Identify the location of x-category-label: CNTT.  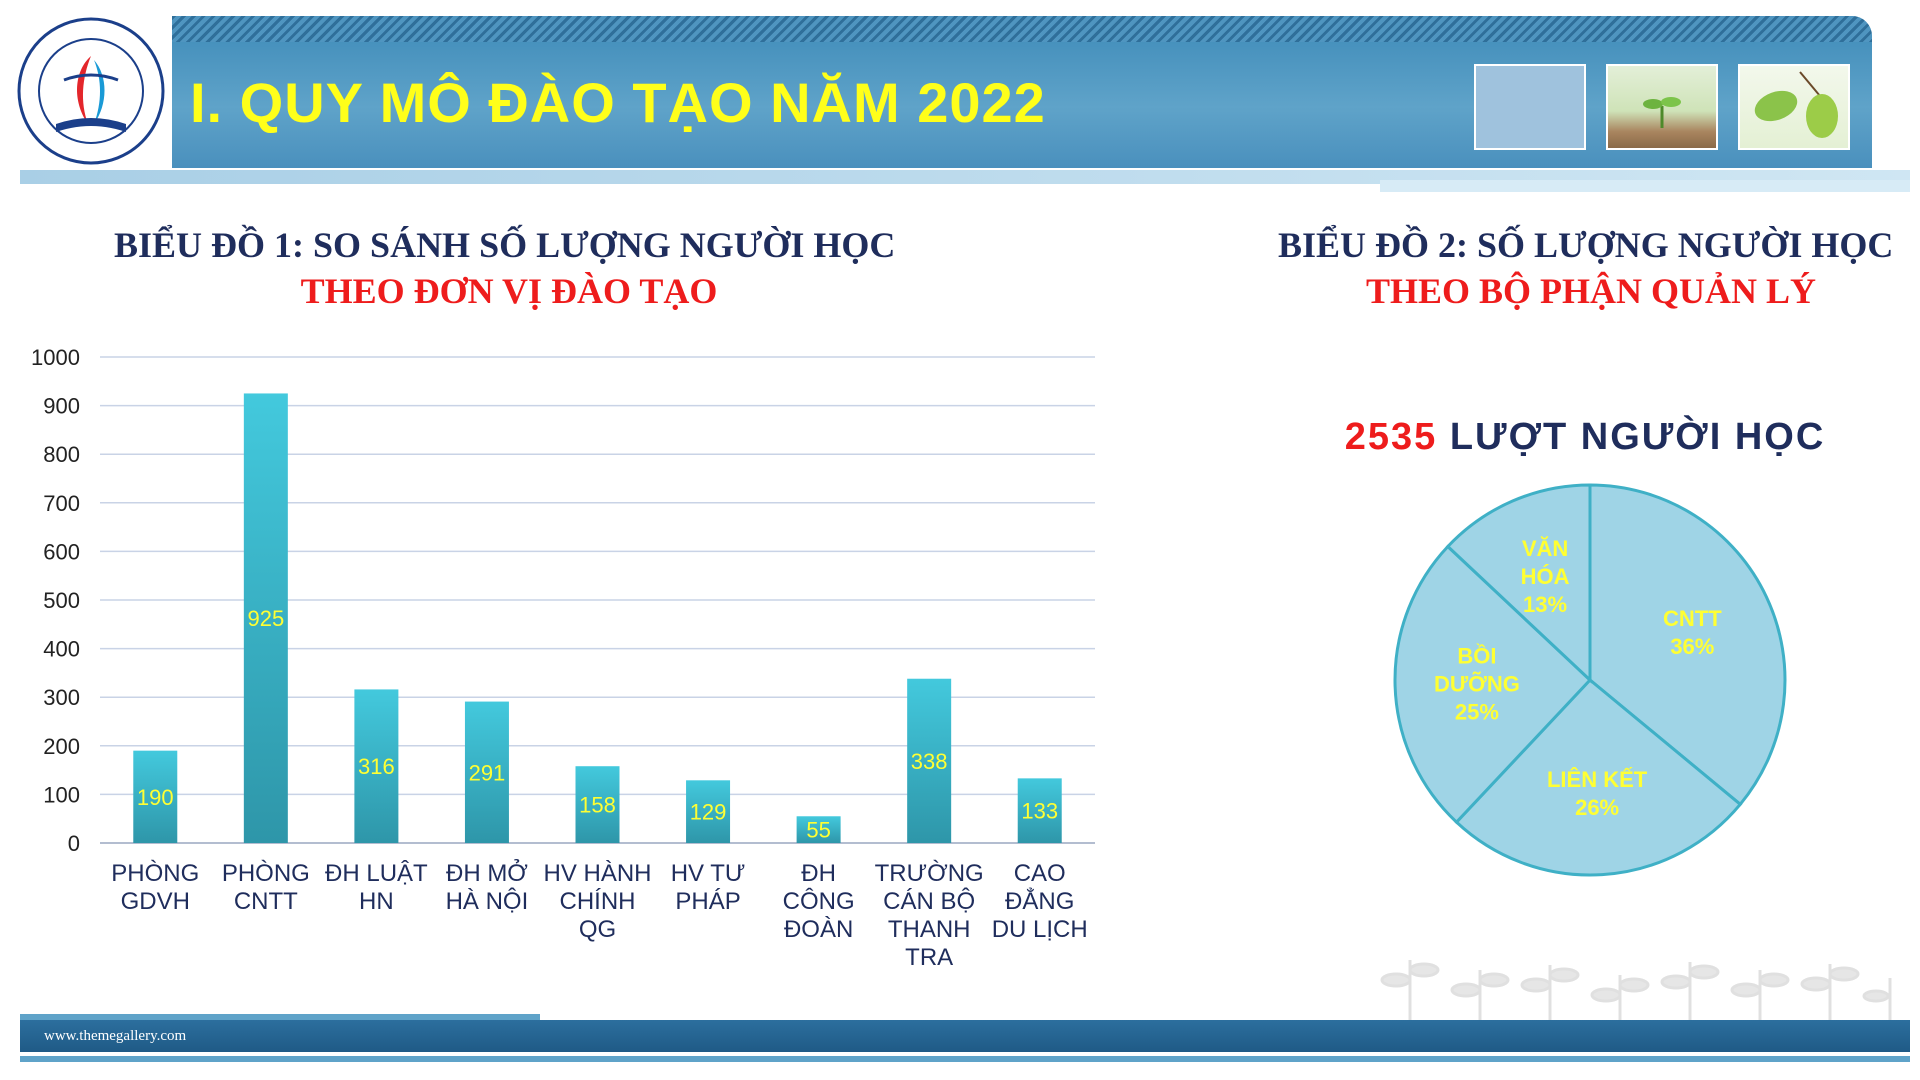
(266, 901).